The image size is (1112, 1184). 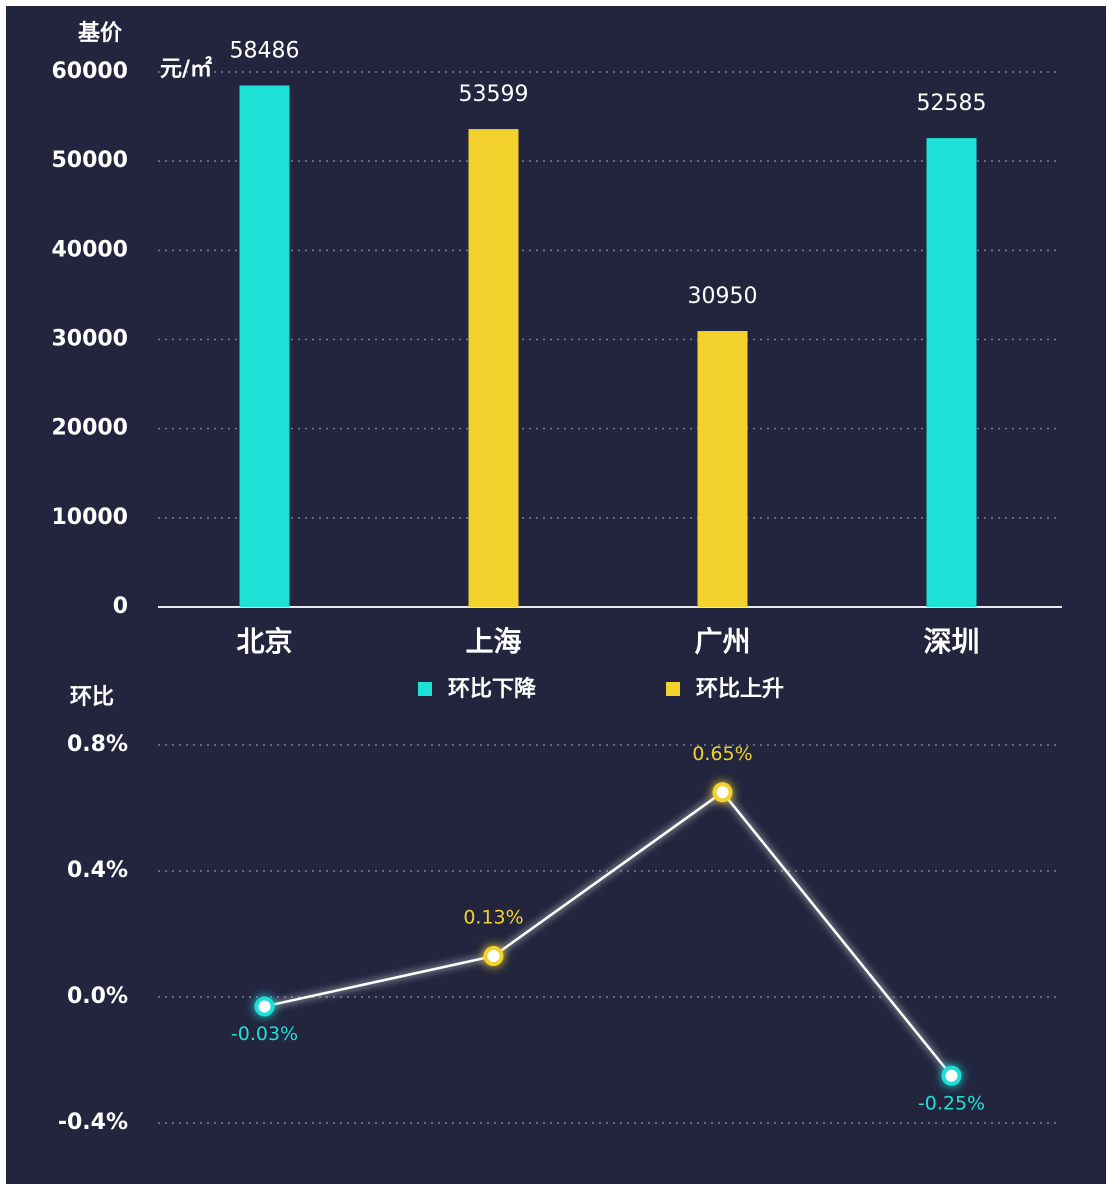 What do you see at coordinates (952, 103) in the screenshot?
I see `bar-value-label: 52585` at bounding box center [952, 103].